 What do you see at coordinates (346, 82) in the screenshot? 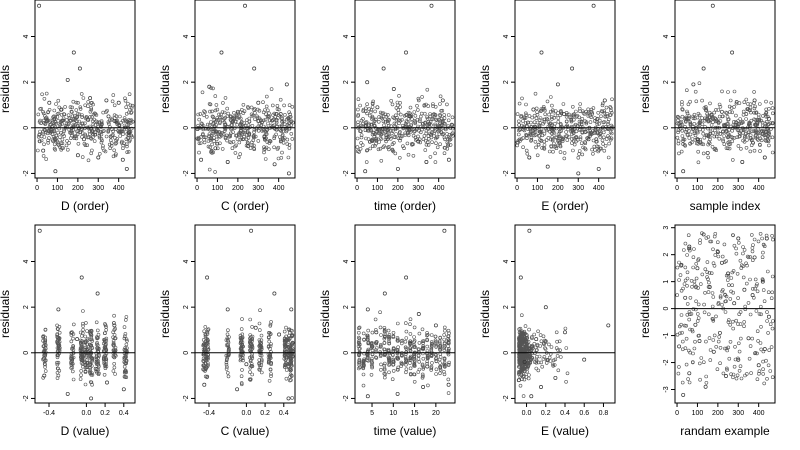
I see `y-tick-label: 2` at bounding box center [346, 82].